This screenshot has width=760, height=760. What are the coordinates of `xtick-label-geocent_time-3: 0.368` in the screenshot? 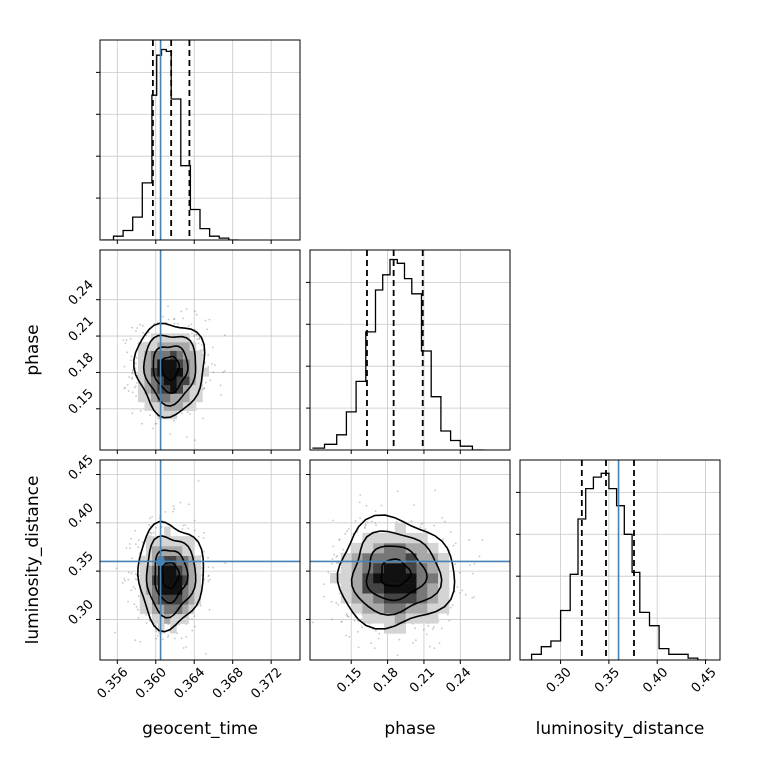 It's located at (228, 683).